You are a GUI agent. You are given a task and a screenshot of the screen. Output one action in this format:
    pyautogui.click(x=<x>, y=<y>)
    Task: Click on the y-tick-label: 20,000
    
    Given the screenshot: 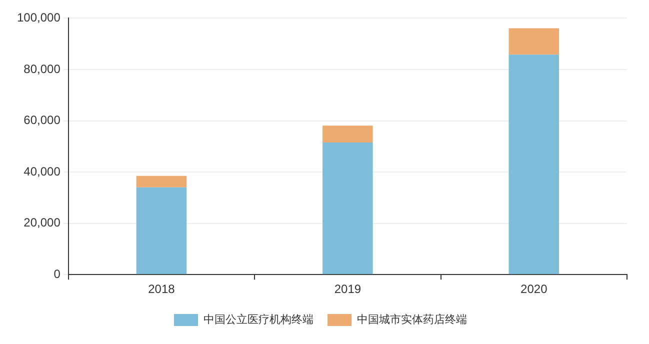 What is the action you would take?
    pyautogui.click(x=42, y=223)
    